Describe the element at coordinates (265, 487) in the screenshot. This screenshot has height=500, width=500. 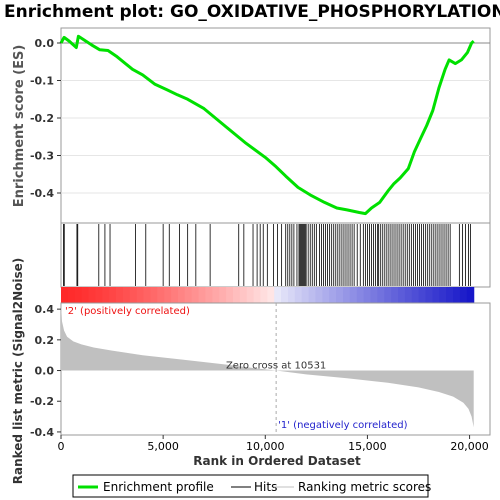
I see `legend-hits-label: Hits` at that location.